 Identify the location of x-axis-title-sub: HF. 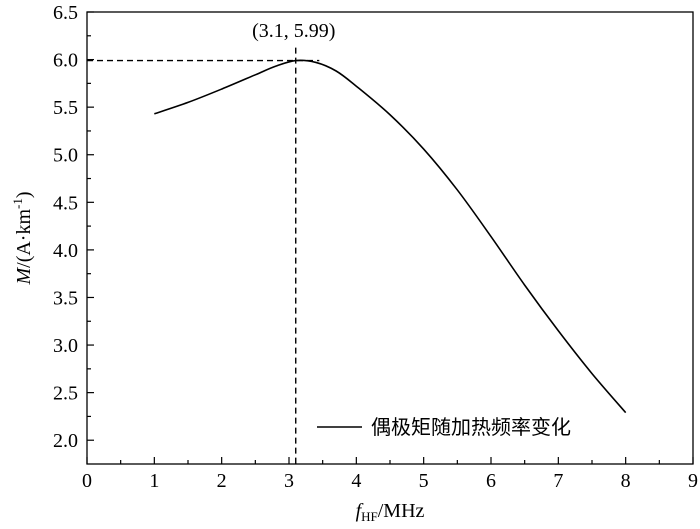
(369, 516).